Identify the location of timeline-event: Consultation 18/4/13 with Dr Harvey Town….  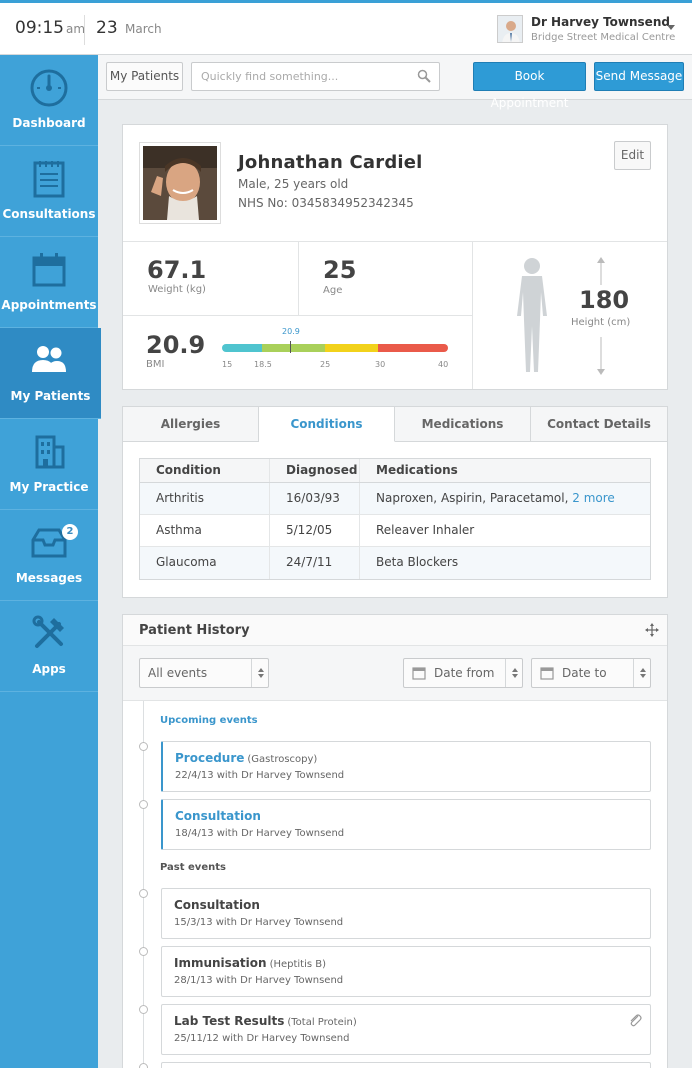
(406, 824).